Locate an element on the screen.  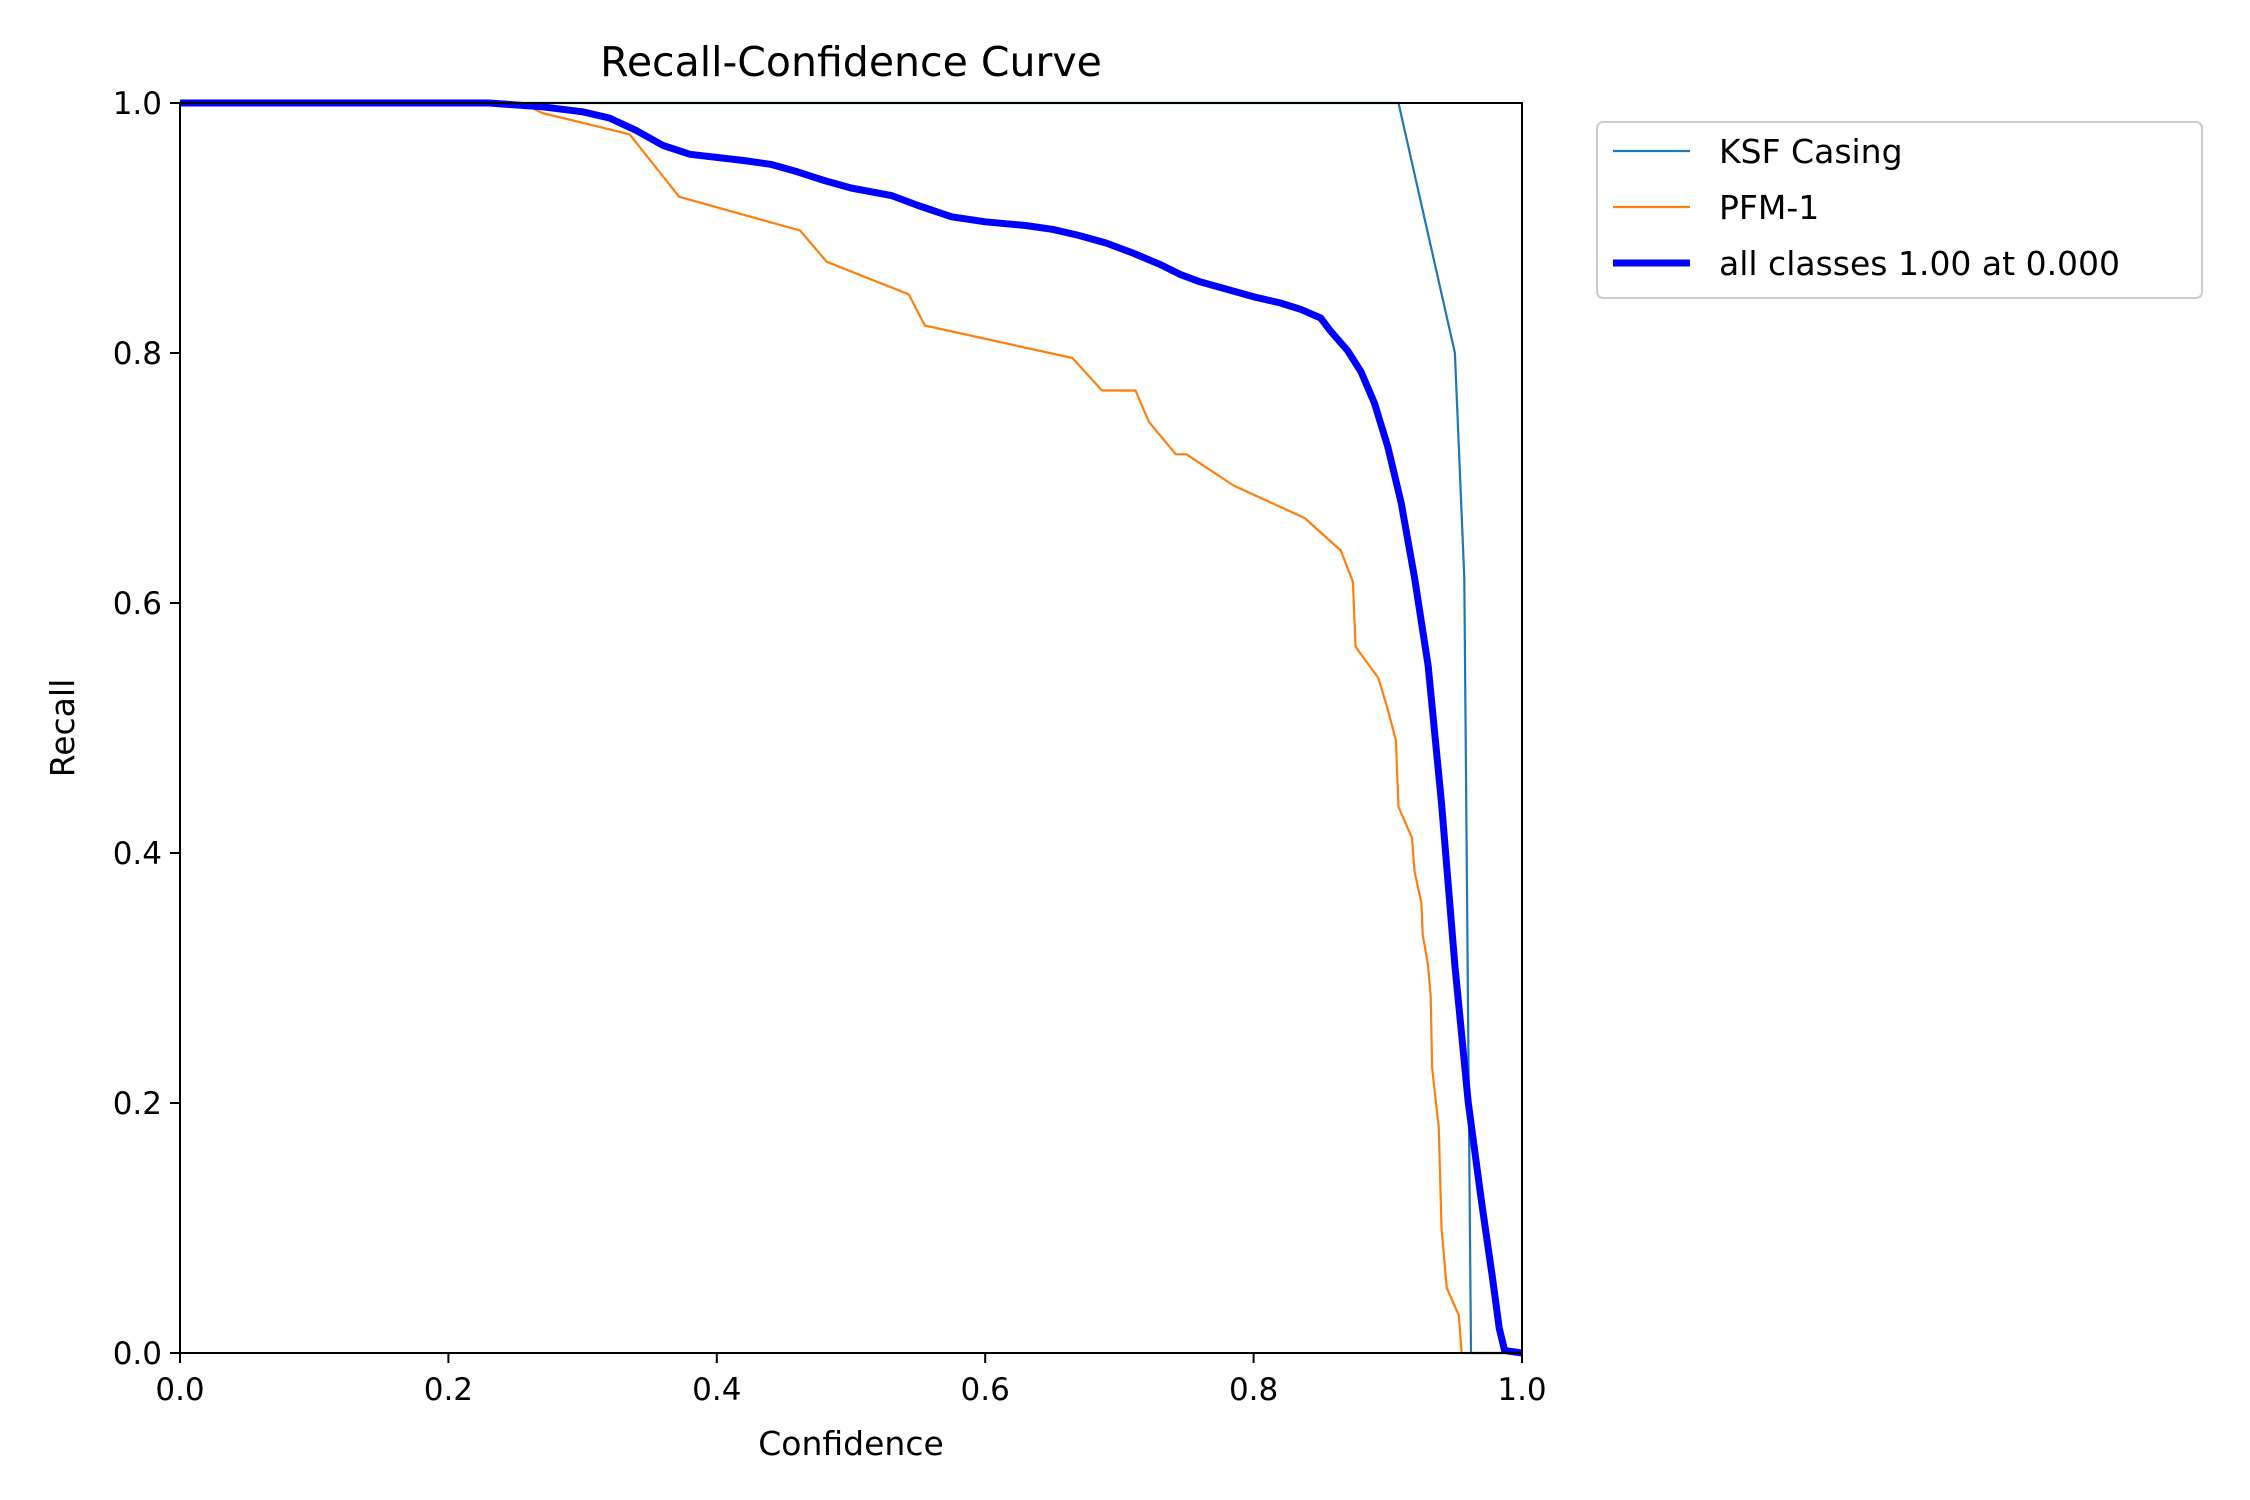
x-tick-label: 0.8 is located at coordinates (1253, 1390).